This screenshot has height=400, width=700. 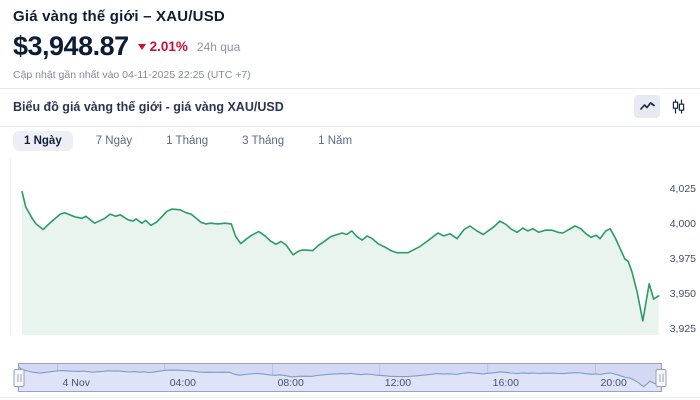 What do you see at coordinates (682, 259) in the screenshot?
I see `y-axis-label: 3,975` at bounding box center [682, 259].